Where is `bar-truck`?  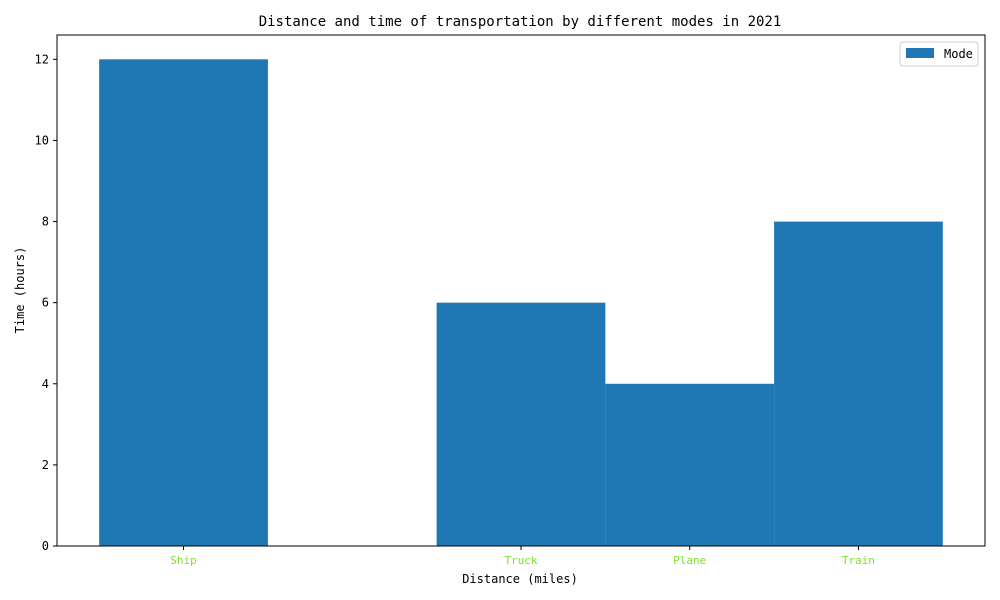
bar-truck is located at coordinates (521, 424).